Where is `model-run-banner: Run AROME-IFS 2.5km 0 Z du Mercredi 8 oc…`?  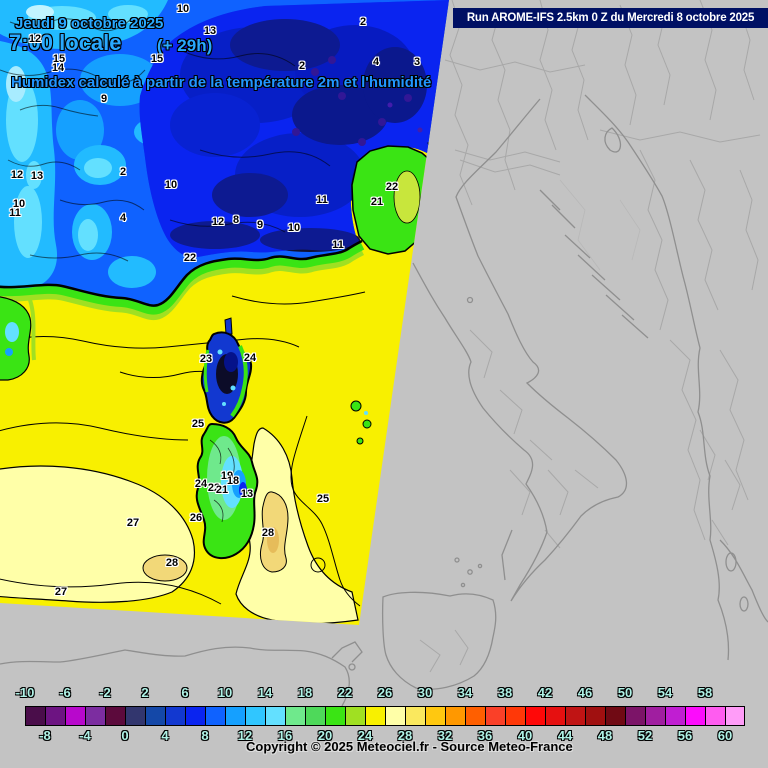 model-run-banner: Run AROME-IFS 2.5km 0 Z du Mercredi 8 oc… is located at coordinates (610, 18).